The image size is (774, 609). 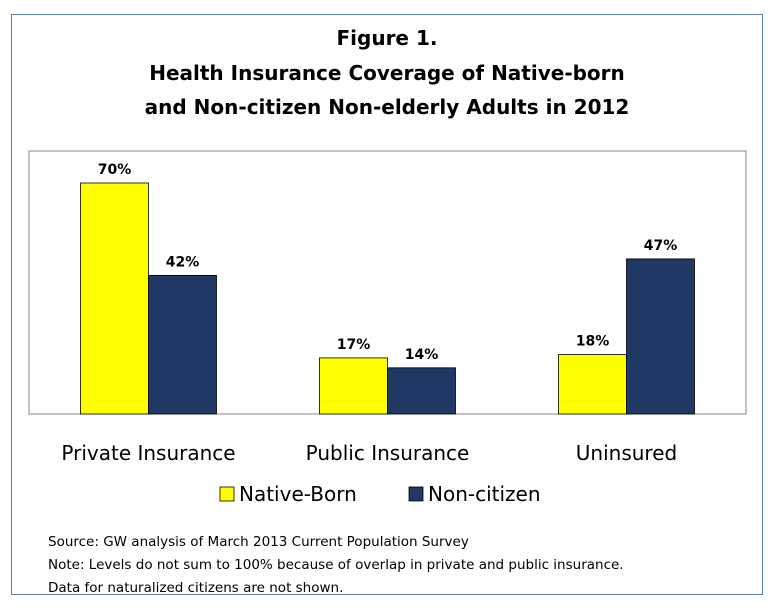 What do you see at coordinates (387, 38) in the screenshot?
I see `figure-number: Figure 1.` at bounding box center [387, 38].